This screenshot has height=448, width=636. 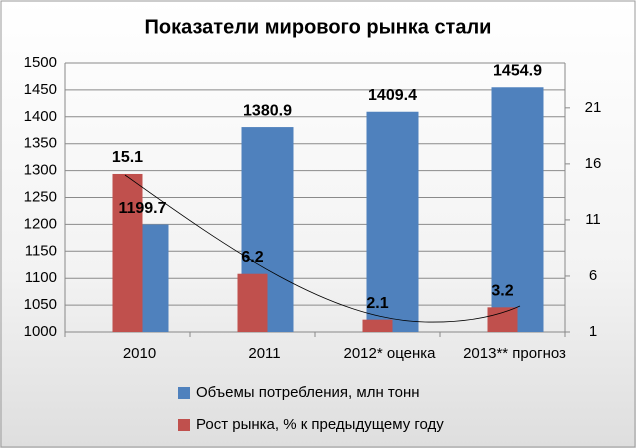 I want to click on y-tick-label: 1000, so click(x=40, y=331).